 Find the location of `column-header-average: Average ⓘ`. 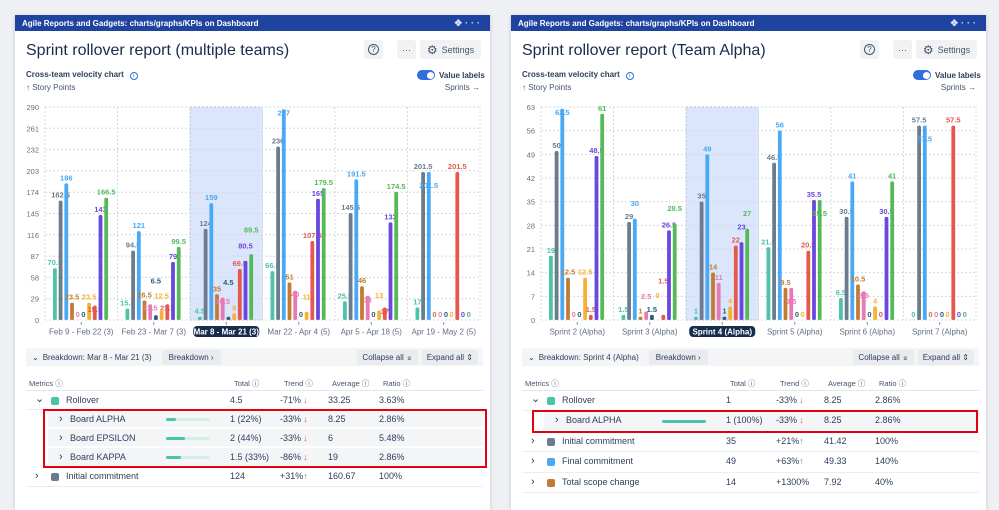

column-header-average: Average ⓘ is located at coordinates (351, 383).